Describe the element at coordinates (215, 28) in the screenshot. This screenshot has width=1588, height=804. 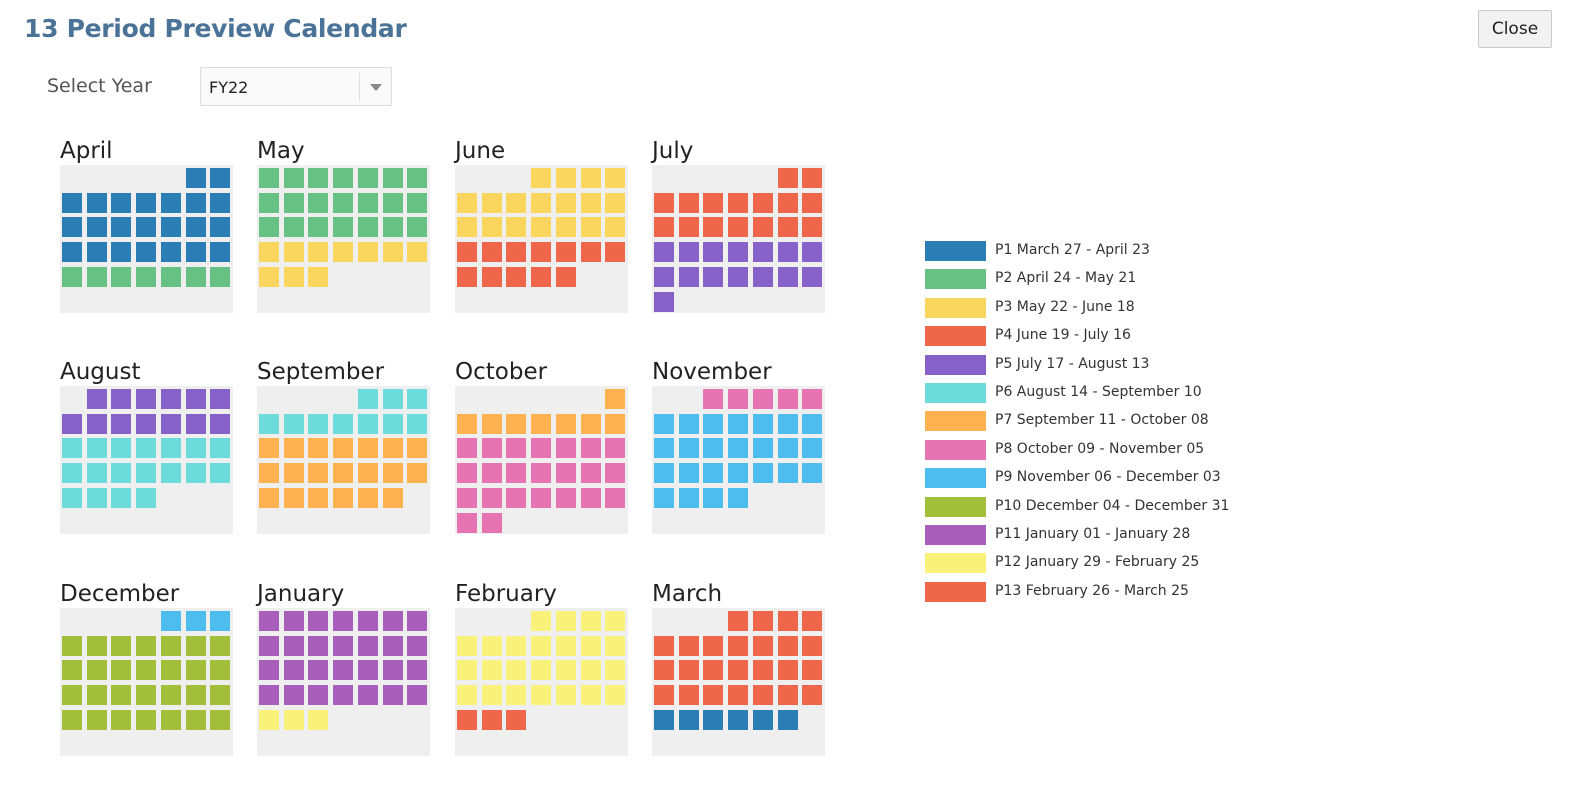
I see `page-title: 13 Period Preview Calendar` at that location.